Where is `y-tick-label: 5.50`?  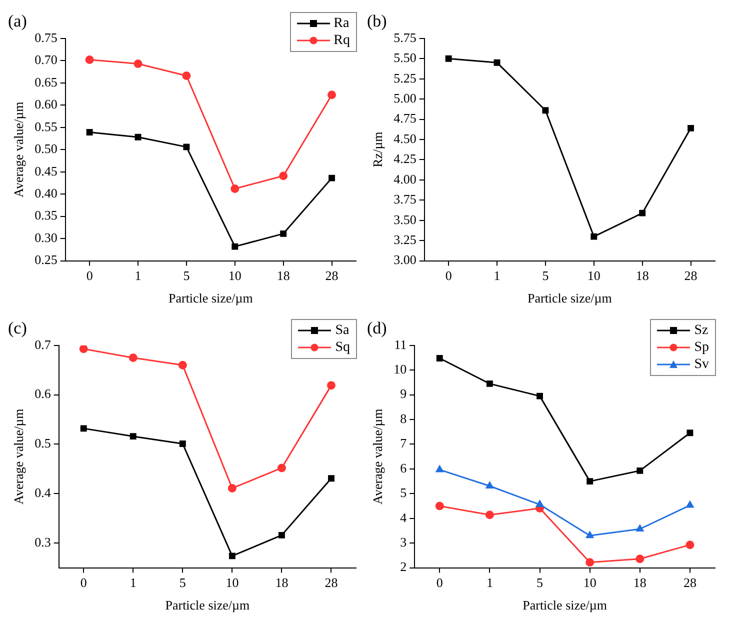 y-tick-label: 5.50 is located at coordinates (405, 58).